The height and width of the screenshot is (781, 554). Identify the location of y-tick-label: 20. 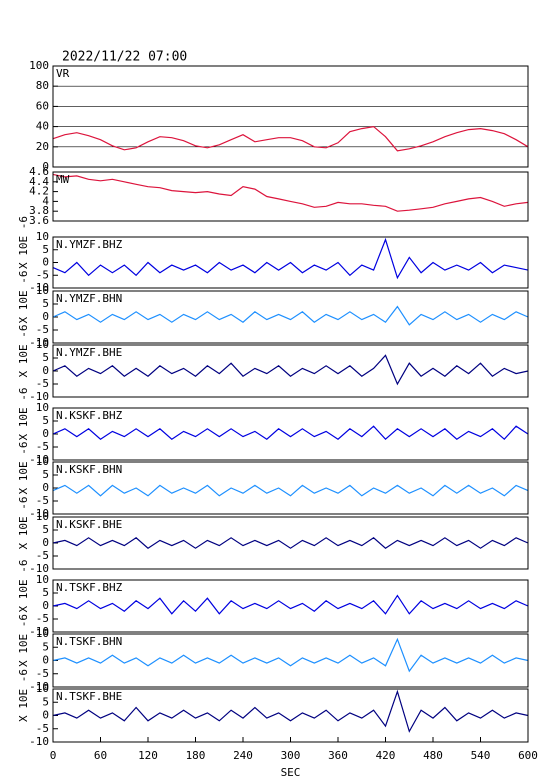
(42, 146).